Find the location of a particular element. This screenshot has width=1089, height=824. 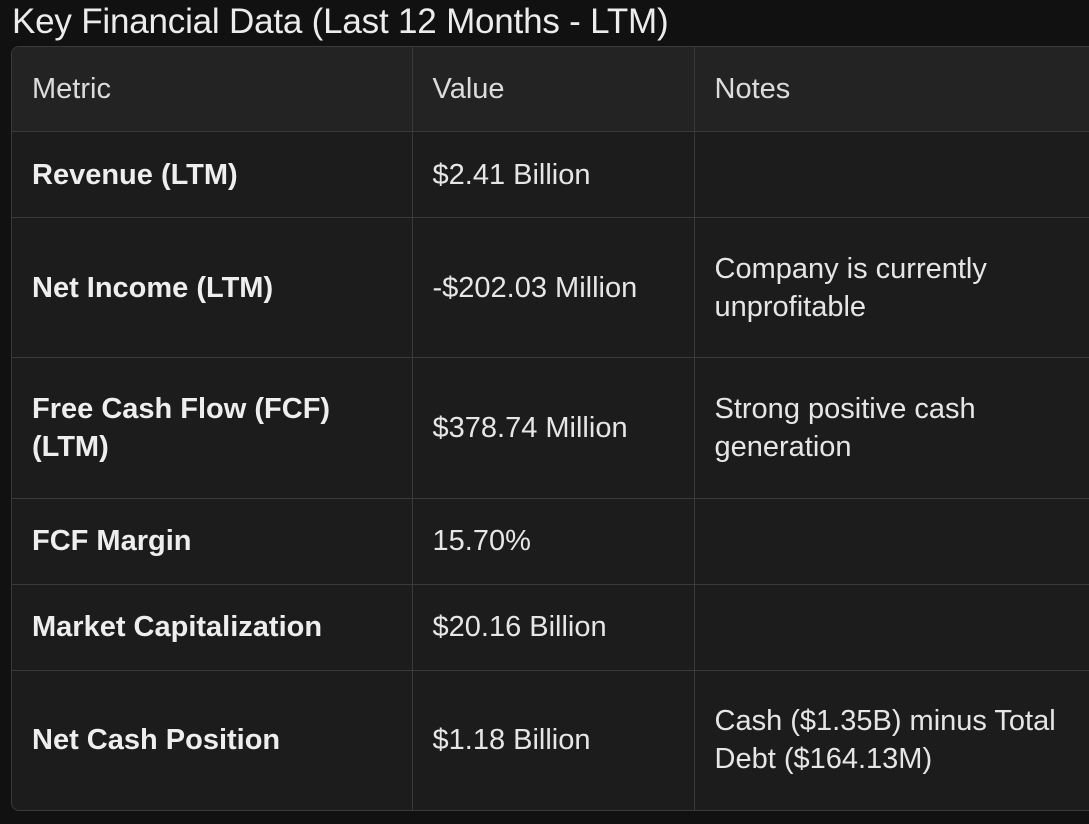

value-cell: $20.16 Billion is located at coordinates (553, 627).